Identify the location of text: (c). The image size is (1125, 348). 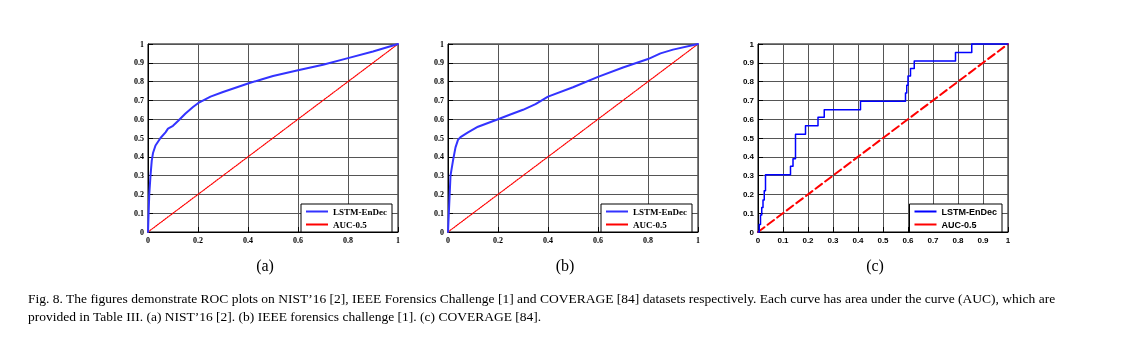
(875, 265).